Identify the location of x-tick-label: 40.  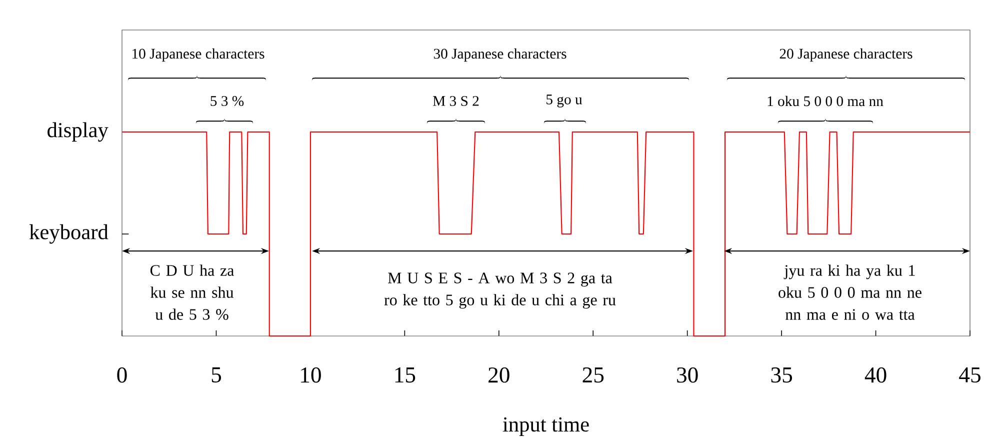
(875, 375).